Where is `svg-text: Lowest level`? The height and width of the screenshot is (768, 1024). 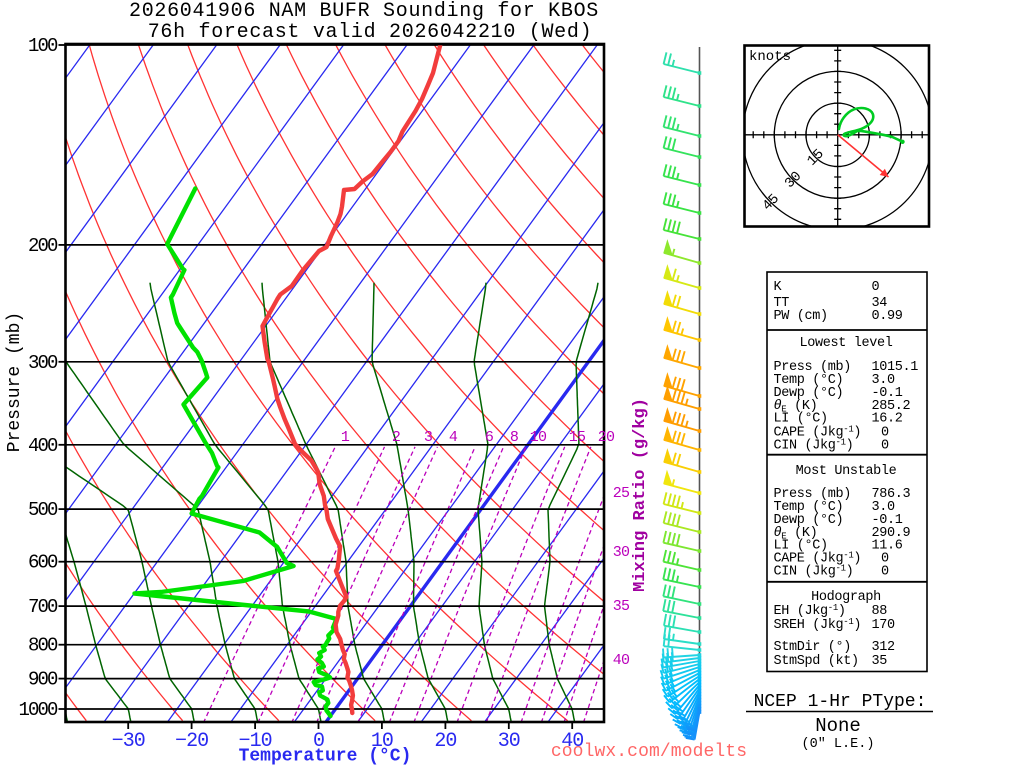 svg-text: Lowest level is located at coordinates (845, 343).